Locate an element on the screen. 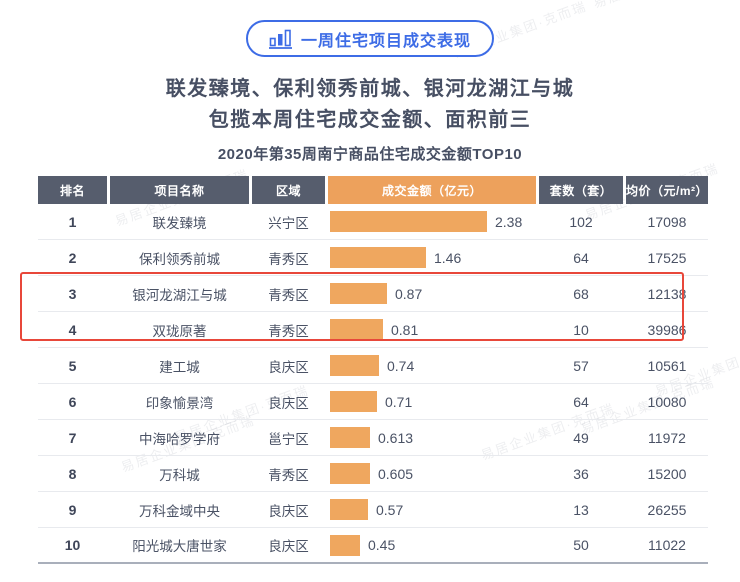 The width and height of the screenshot is (740, 582). amount-value: 0.74 is located at coordinates (401, 365).